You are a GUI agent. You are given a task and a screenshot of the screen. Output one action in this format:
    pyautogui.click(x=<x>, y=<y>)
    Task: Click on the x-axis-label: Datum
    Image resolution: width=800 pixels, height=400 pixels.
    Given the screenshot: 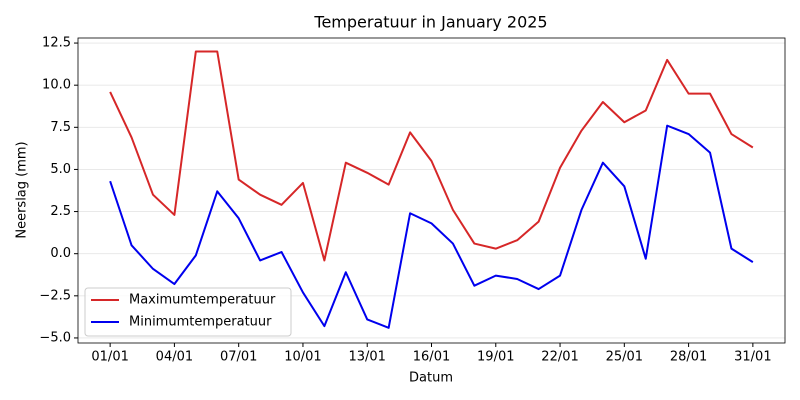 What is the action you would take?
    pyautogui.click(x=431, y=378)
    